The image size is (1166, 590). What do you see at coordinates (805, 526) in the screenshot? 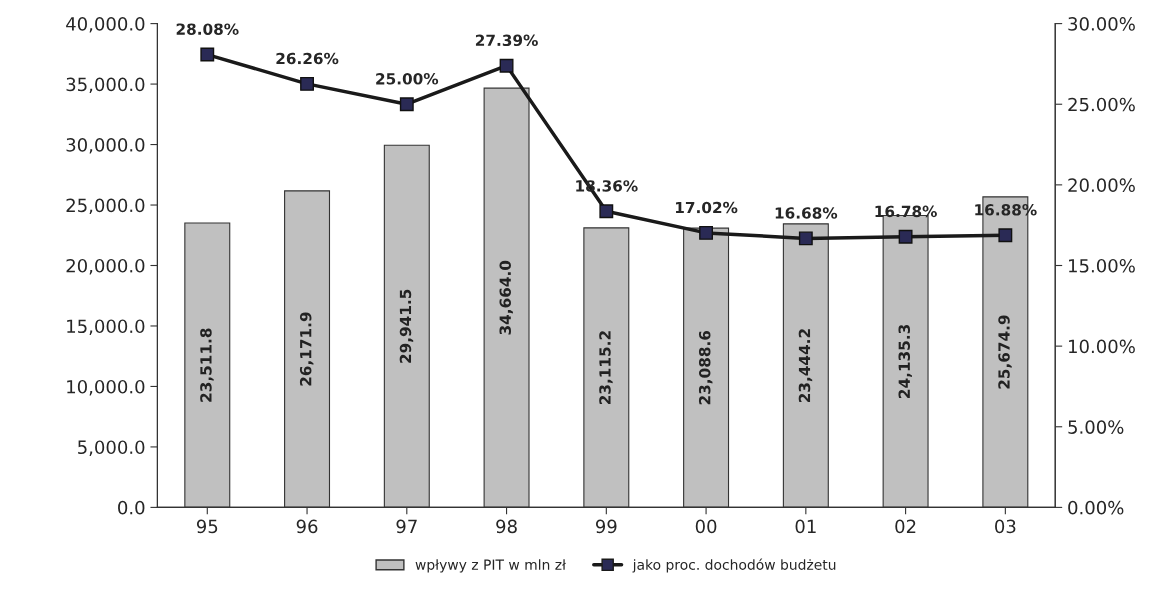
I see `x-tick-label: 01` at bounding box center [805, 526].